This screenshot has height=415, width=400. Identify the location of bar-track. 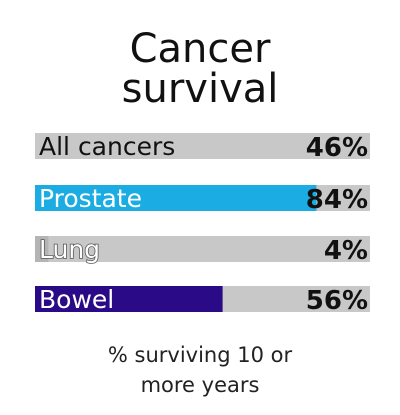
(202, 249).